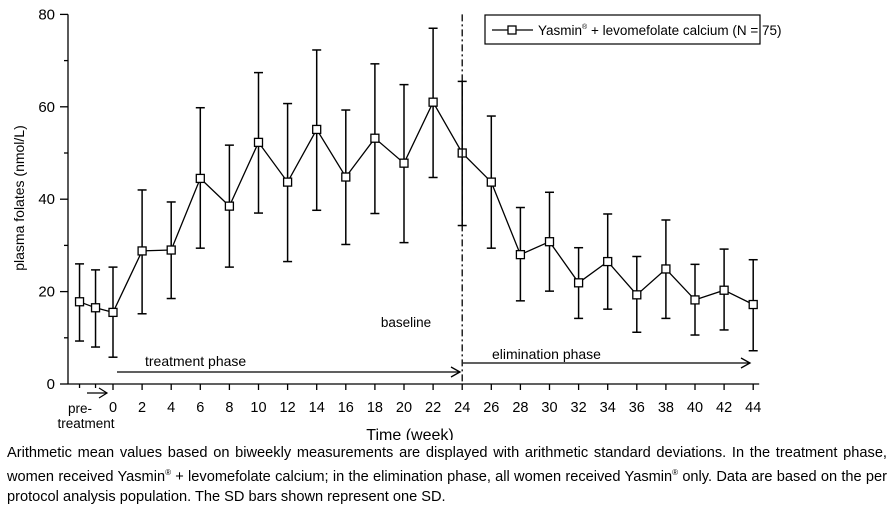 The width and height of the screenshot is (891, 507). What do you see at coordinates (289, 372) in the screenshot?
I see `treatment-phase-arrow` at bounding box center [289, 372].